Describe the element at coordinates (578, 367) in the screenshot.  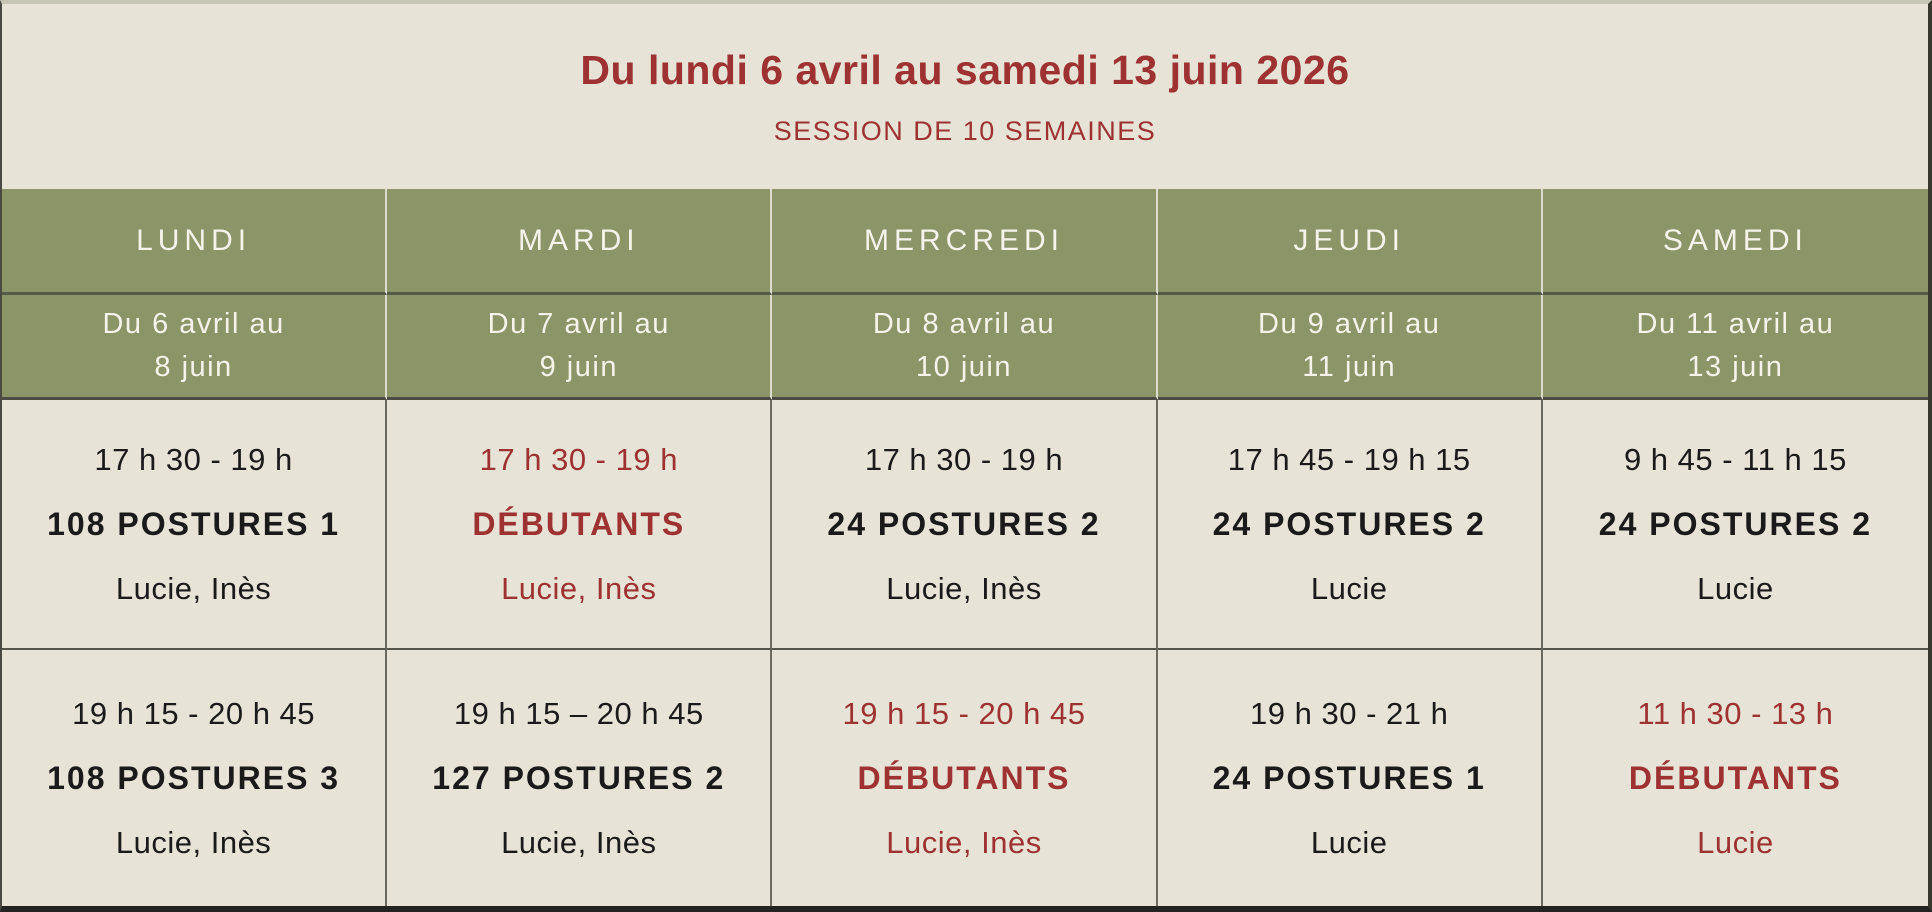
I see `date-range-line2: 9 juin` at that location.